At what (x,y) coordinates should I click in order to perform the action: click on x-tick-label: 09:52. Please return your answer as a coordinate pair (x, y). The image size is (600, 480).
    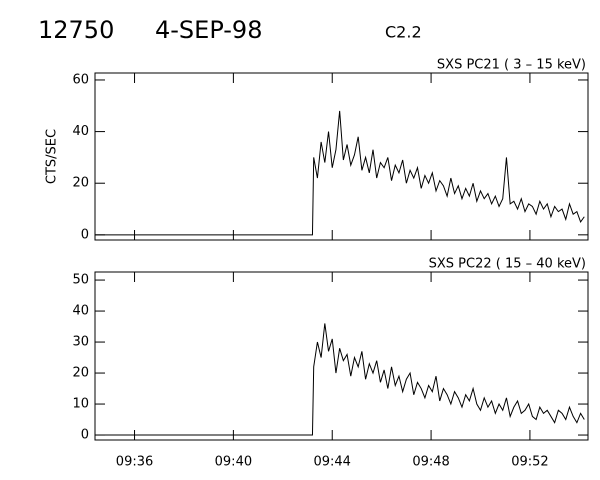
    Looking at the image, I should click on (529, 462).